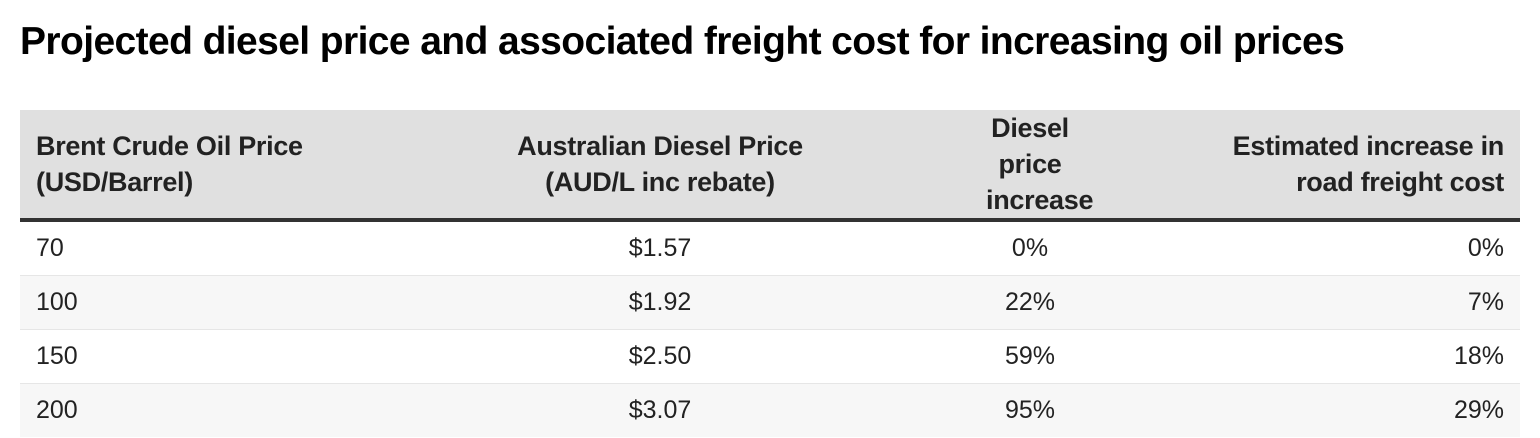  Describe the element at coordinates (185, 166) in the screenshot. I see `header-brent-price: Brent Crude Oil Price (USD/Barrel)` at that location.